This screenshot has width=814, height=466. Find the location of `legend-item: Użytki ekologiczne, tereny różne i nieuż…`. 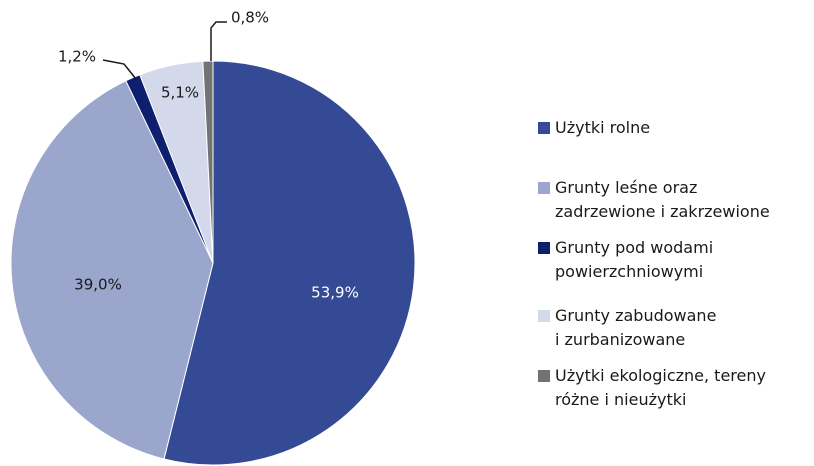

legend-item: Użytki ekologiczne, tereny różne i nieuż… is located at coordinates (652, 388).